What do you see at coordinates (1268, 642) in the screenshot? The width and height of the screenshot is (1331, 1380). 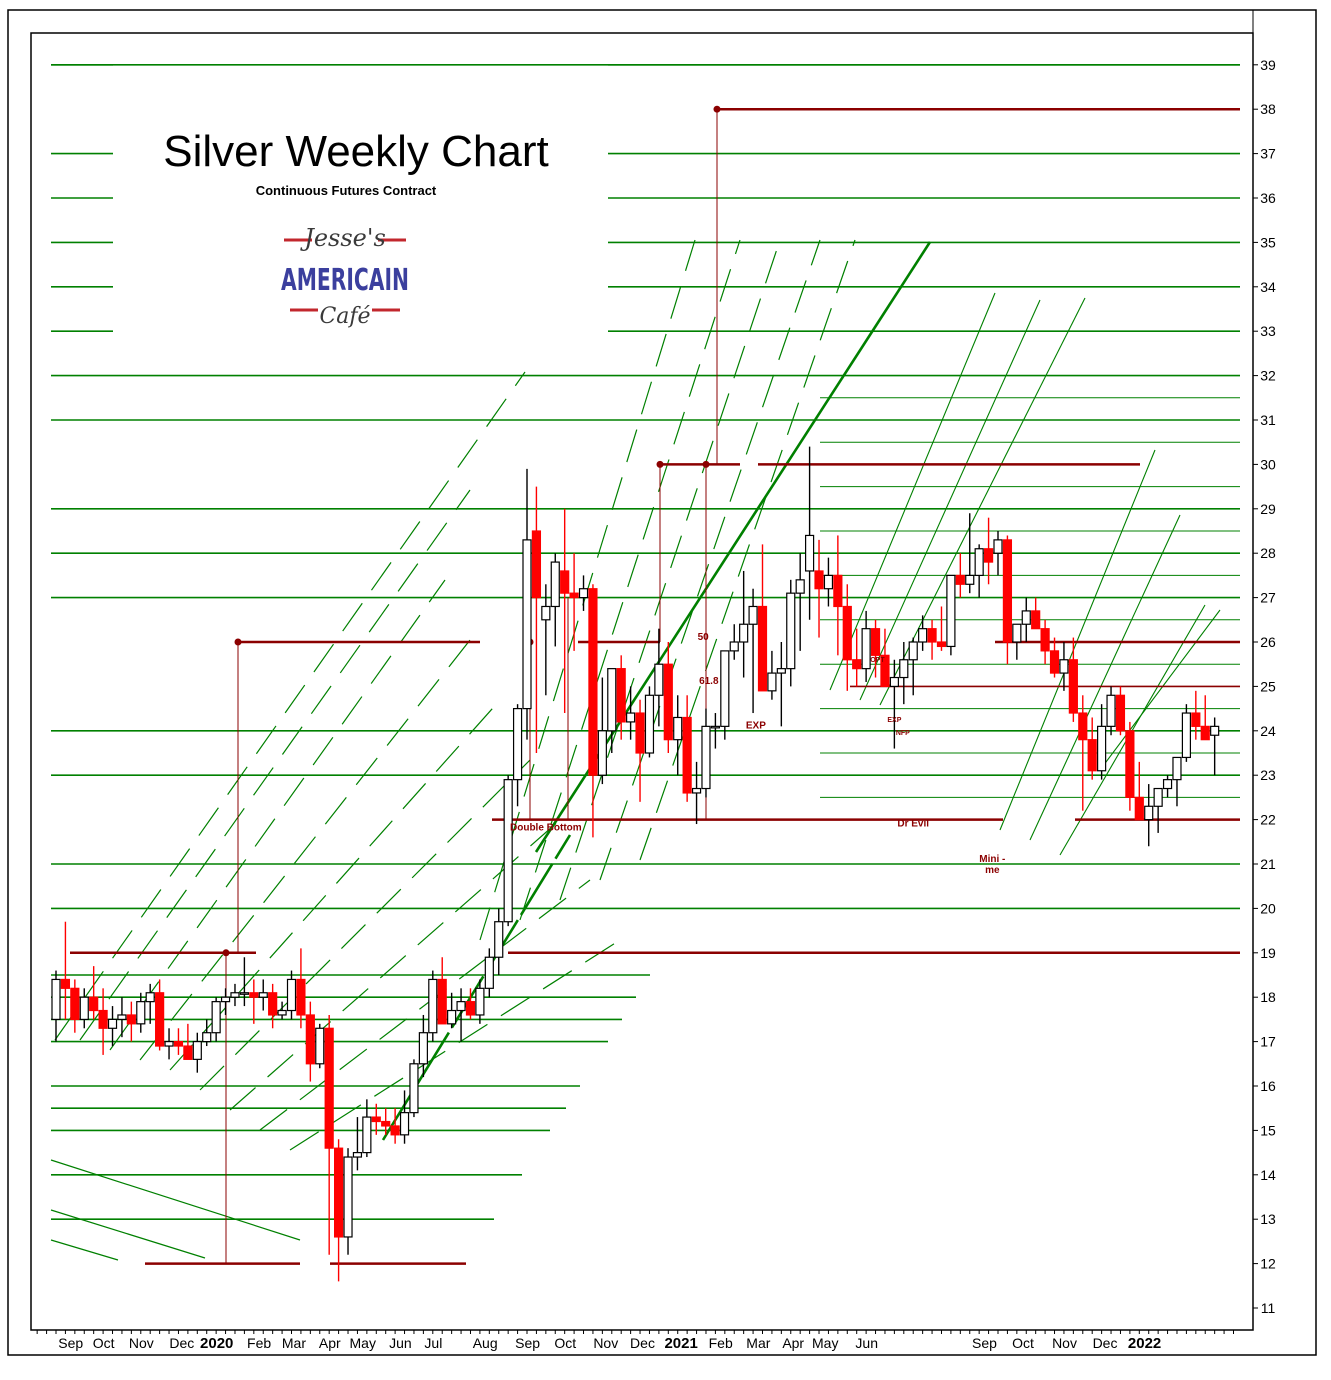 I see `y-tick-label: 26` at bounding box center [1268, 642].